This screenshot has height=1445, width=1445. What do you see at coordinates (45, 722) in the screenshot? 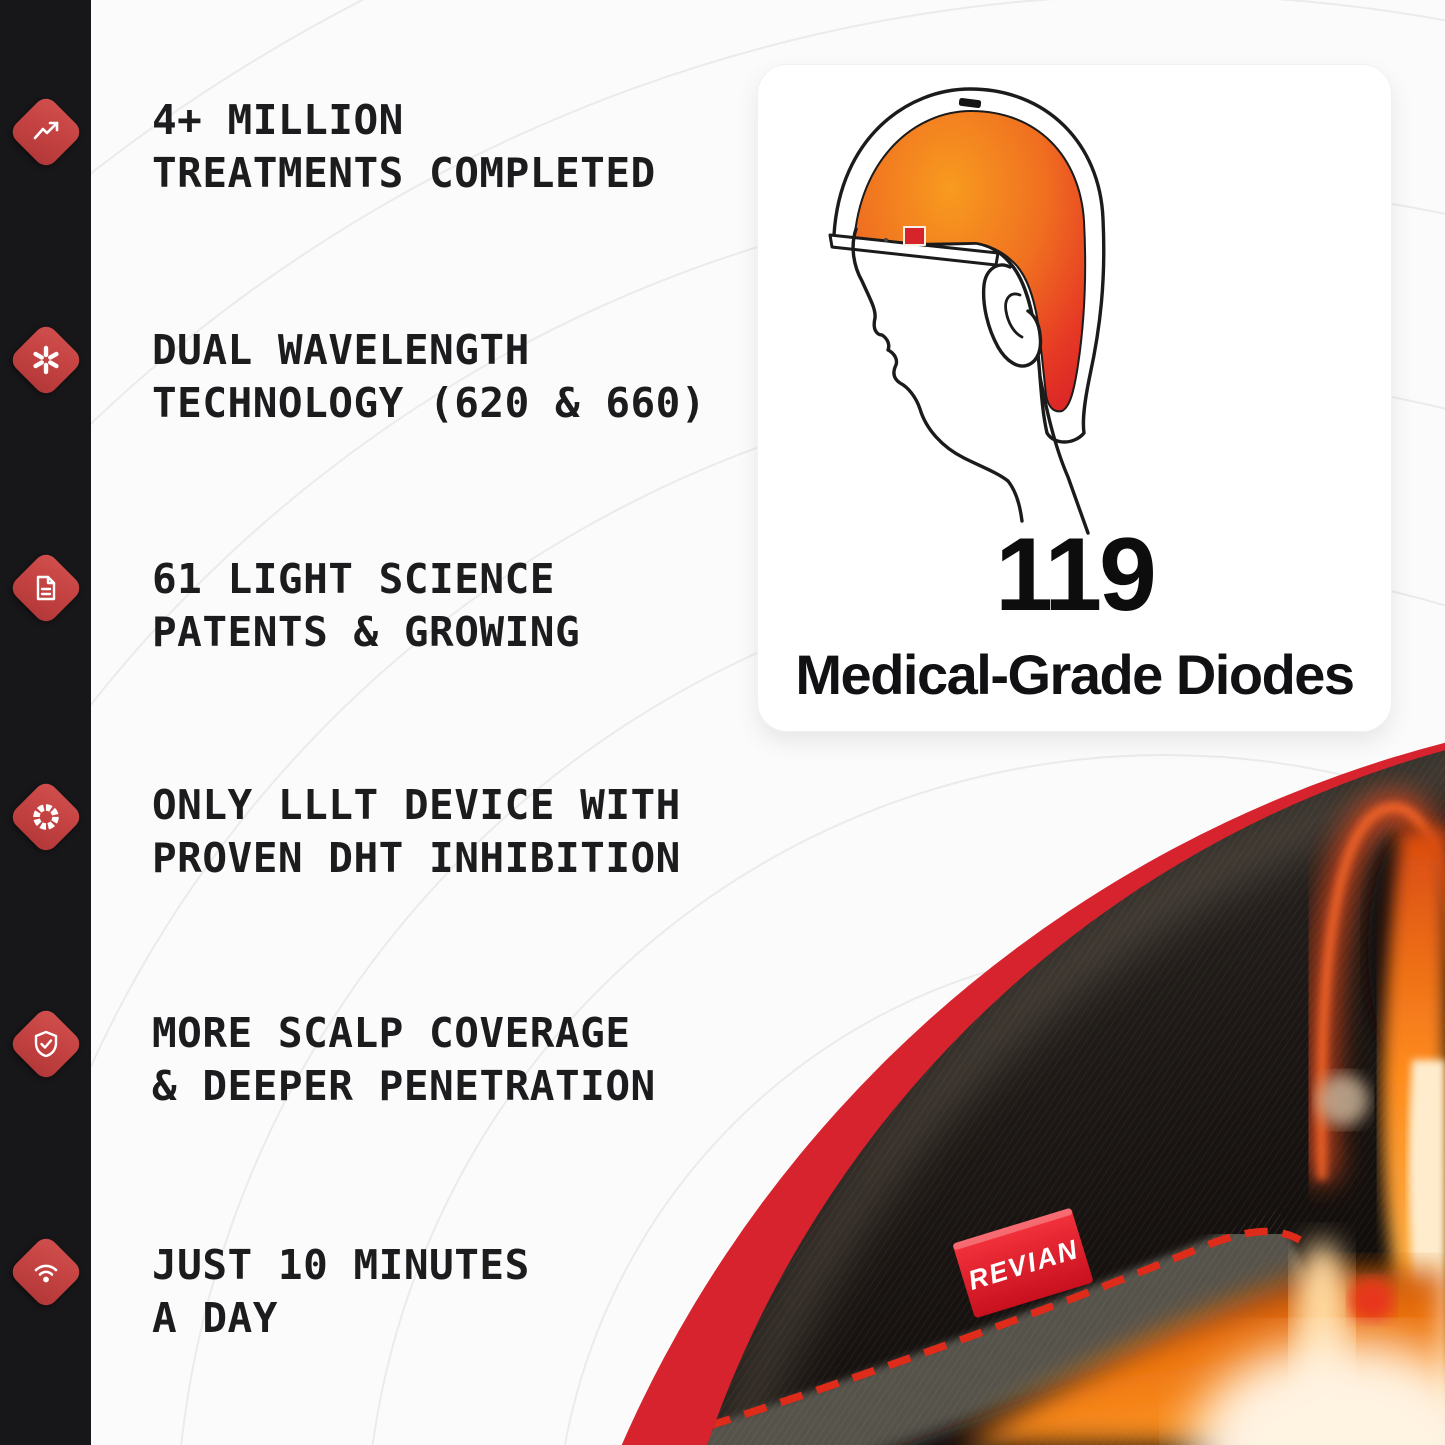
I see `sidebar` at bounding box center [45, 722].